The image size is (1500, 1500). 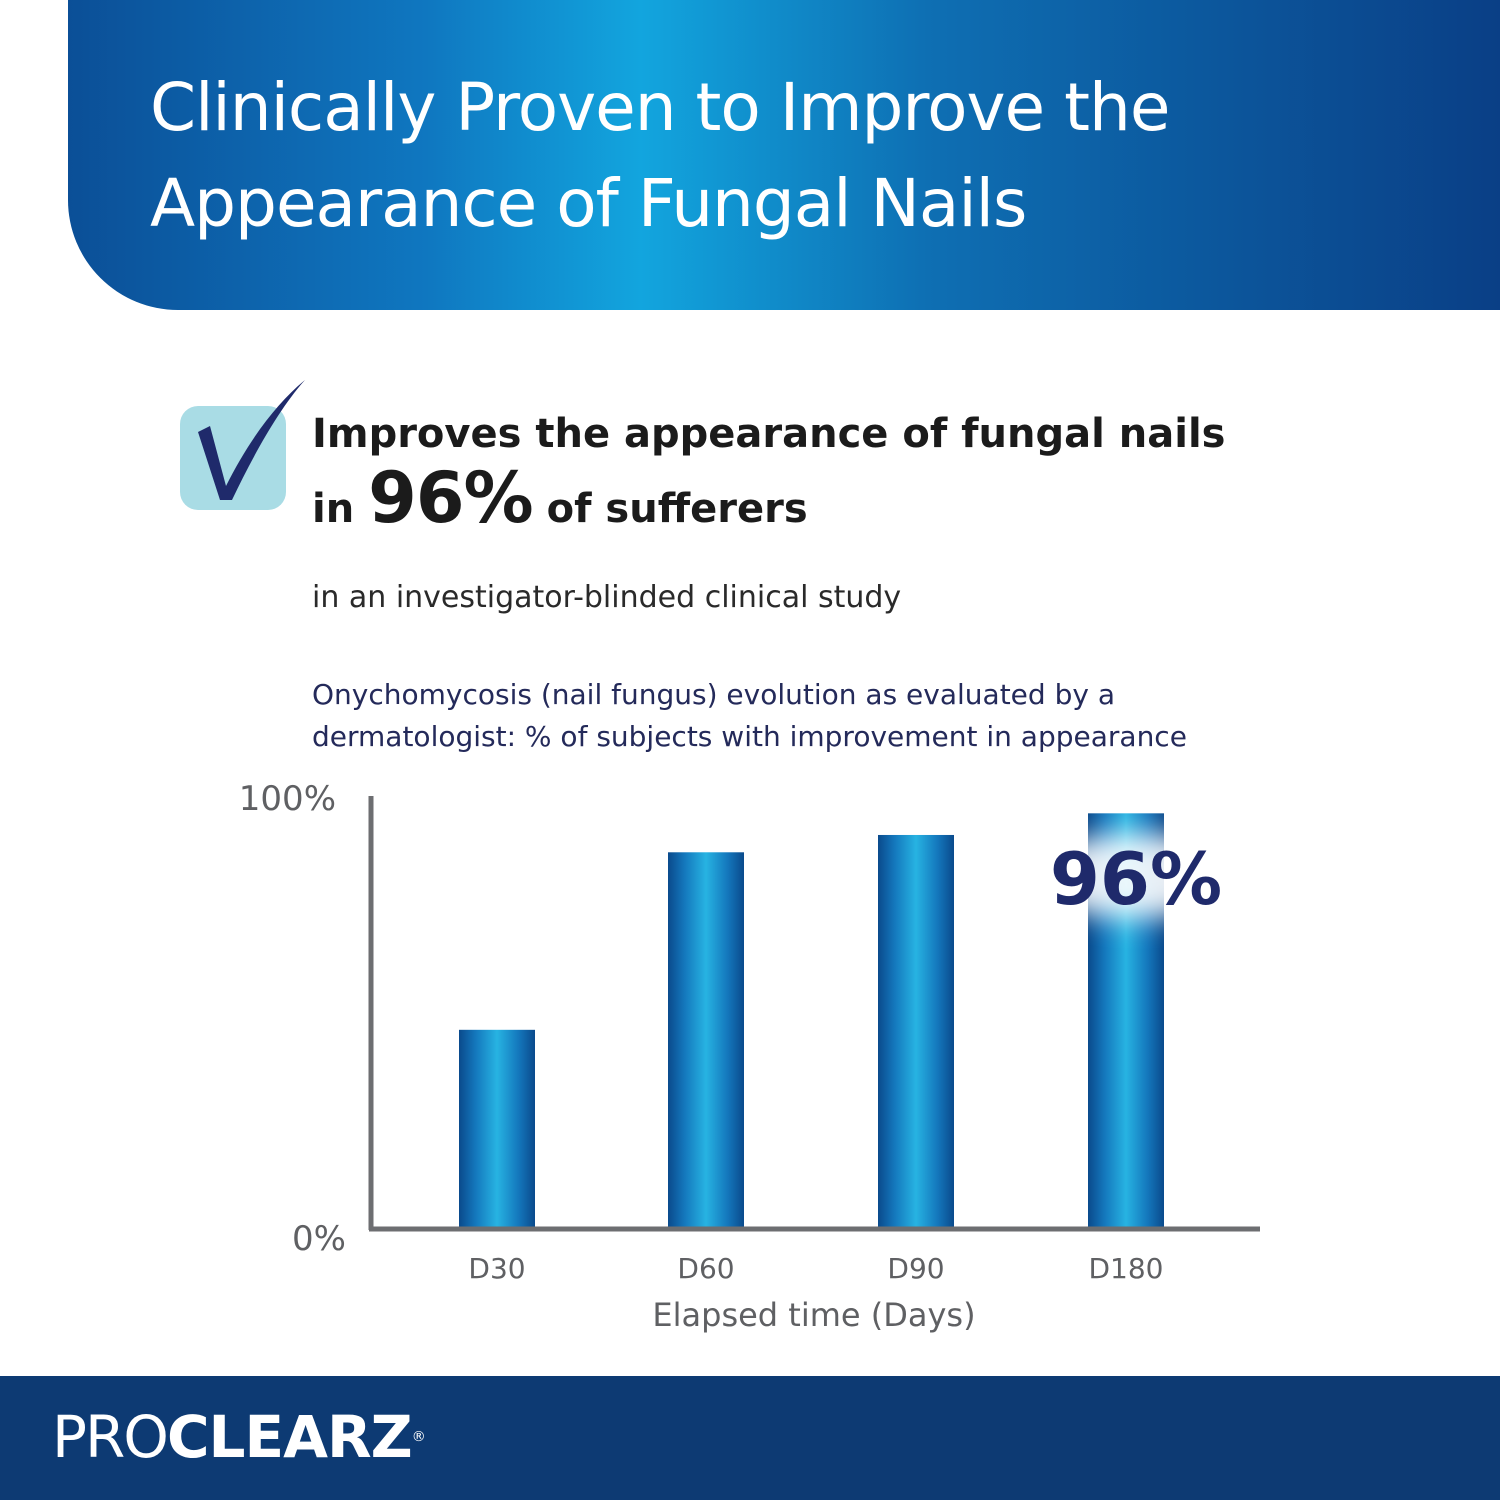 I want to click on bars-layer, so click(x=811, y=1021).